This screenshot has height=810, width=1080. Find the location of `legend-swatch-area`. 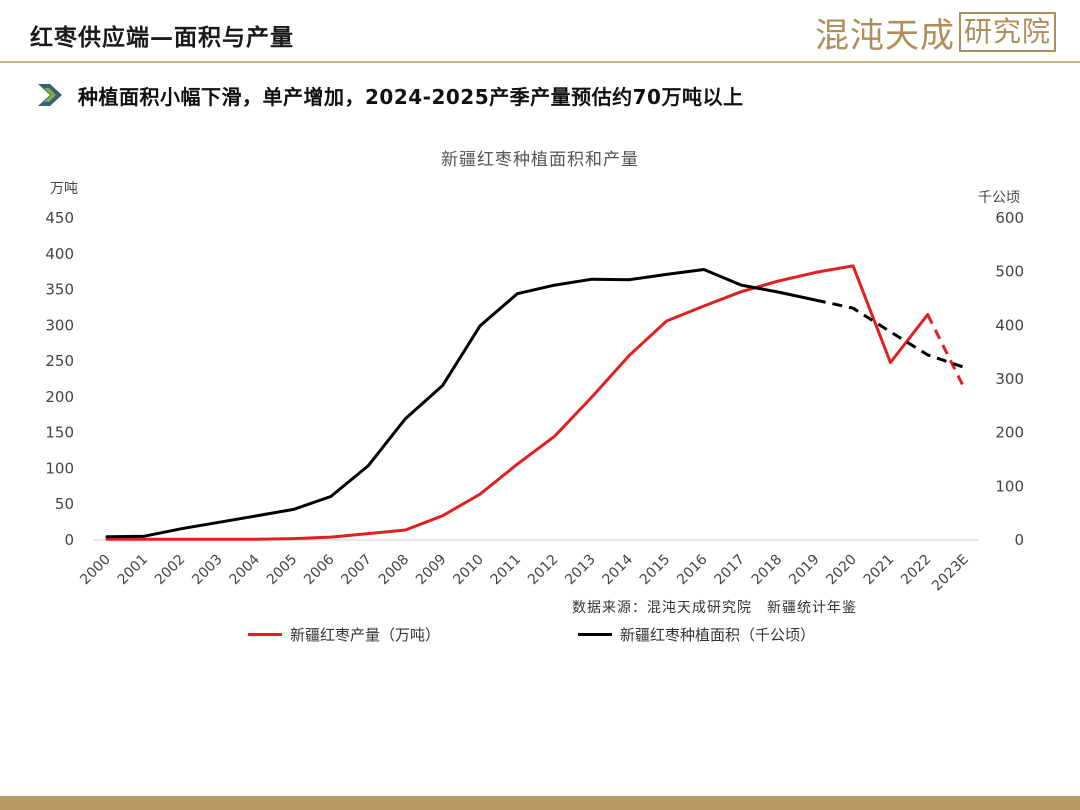

legend-swatch-area is located at coordinates (595, 634).